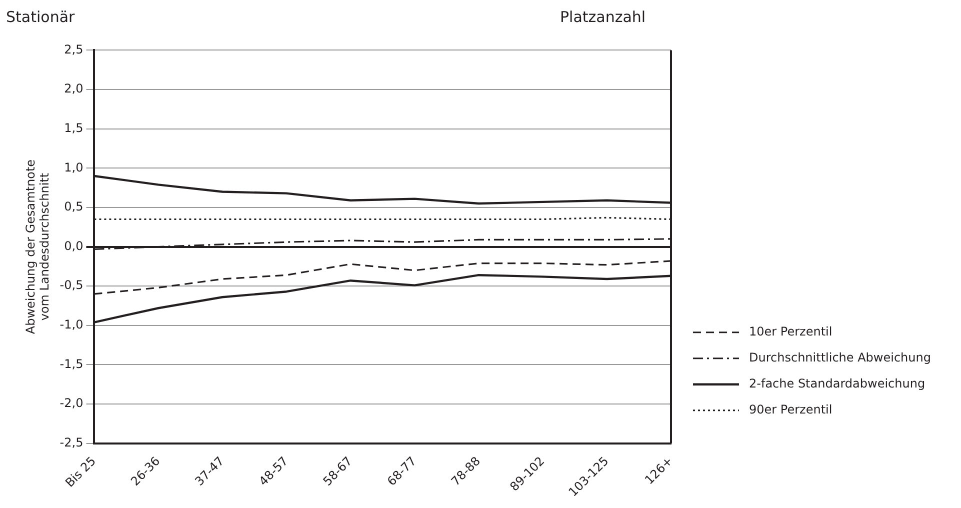 Image resolution: width=961 pixels, height=508 pixels. Describe the element at coordinates (840, 357) in the screenshot. I see `legend-label: Durchschnittliche Abweichung` at that location.